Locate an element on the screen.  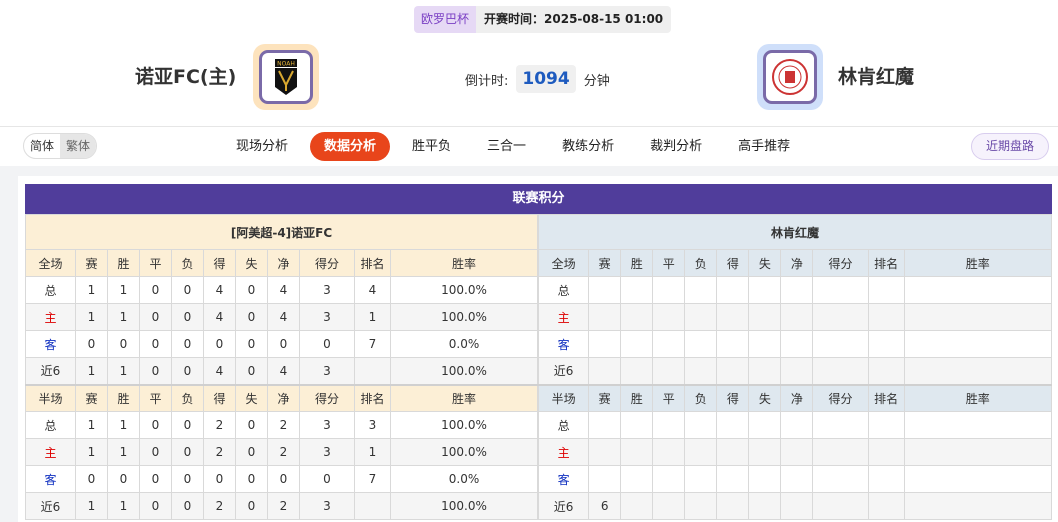
column-header: 平 is located at coordinates (669, 263).